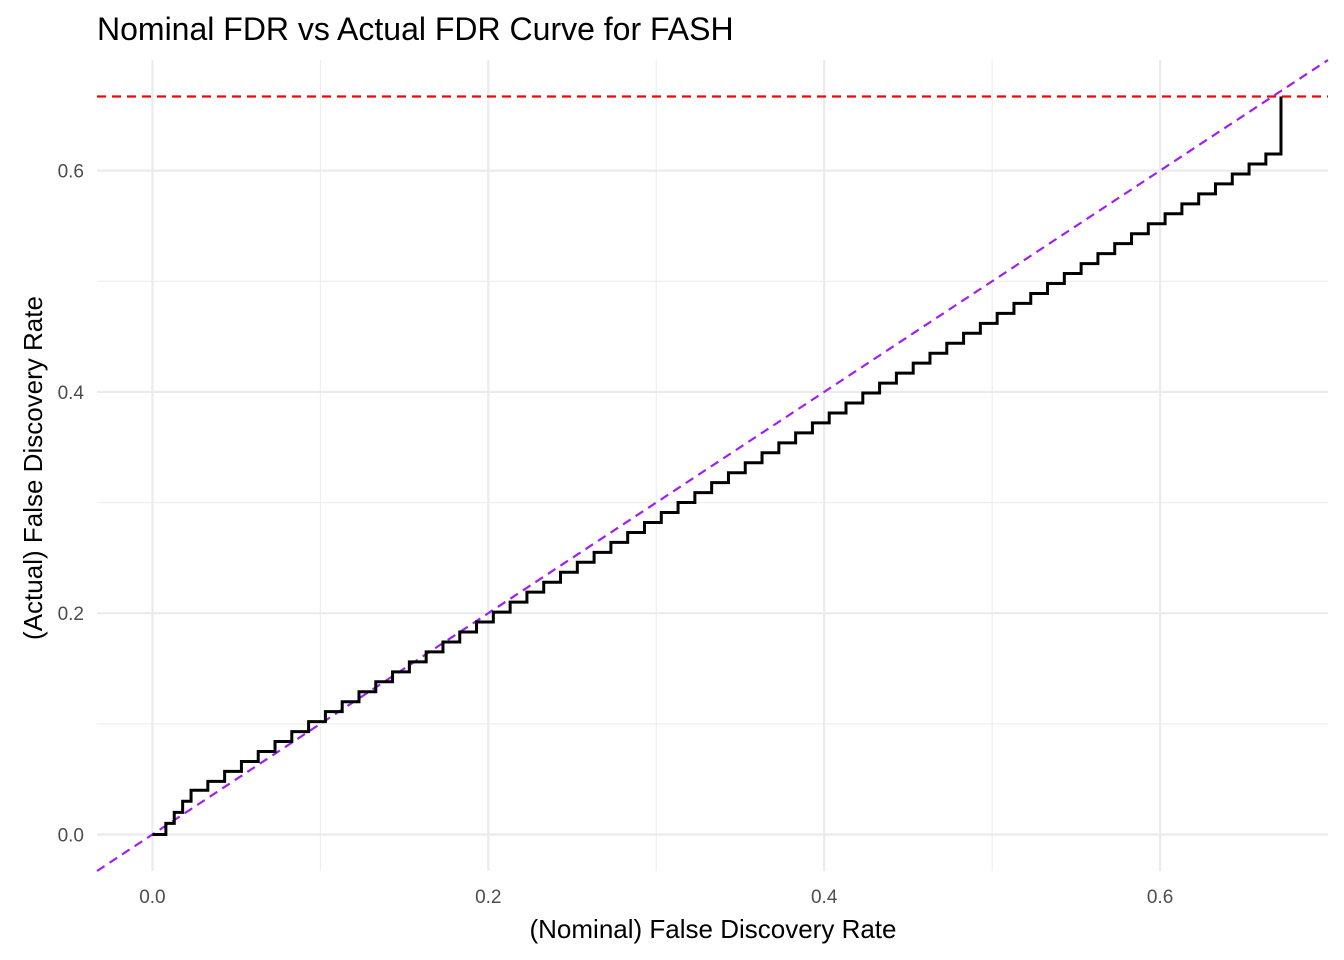 The image size is (1344, 960). I want to click on y-tick-label: 0.2, so click(71, 614).